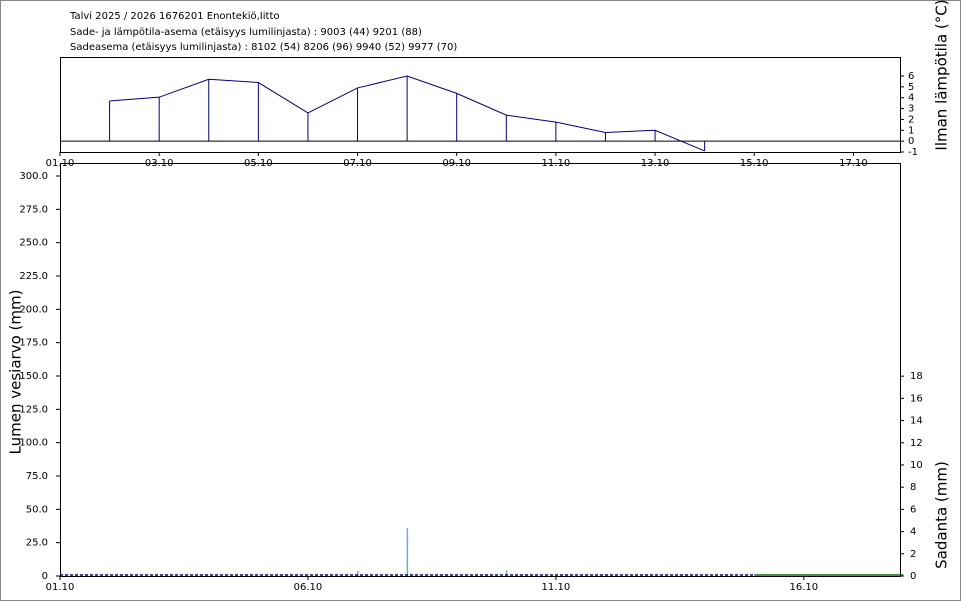  What do you see at coordinates (37, 476) in the screenshot?
I see `y-tick-label: 75.0` at bounding box center [37, 476].